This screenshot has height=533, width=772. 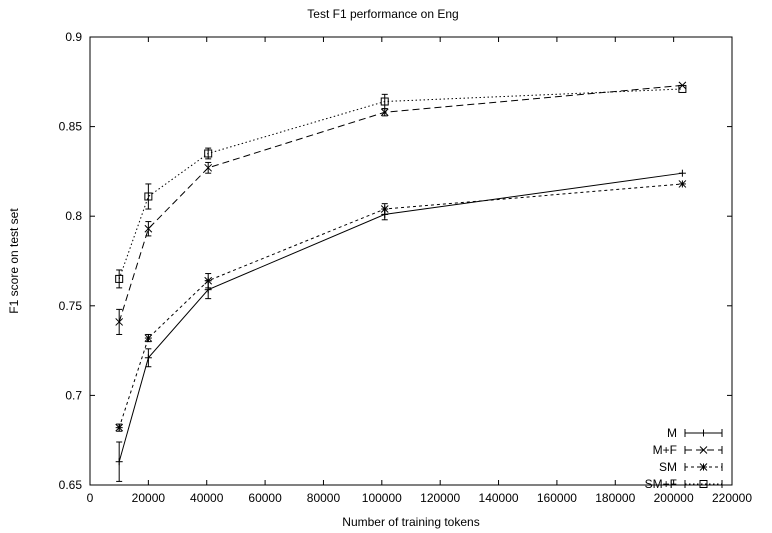 I want to click on y-tick-label: 0.9, so click(x=73, y=37).